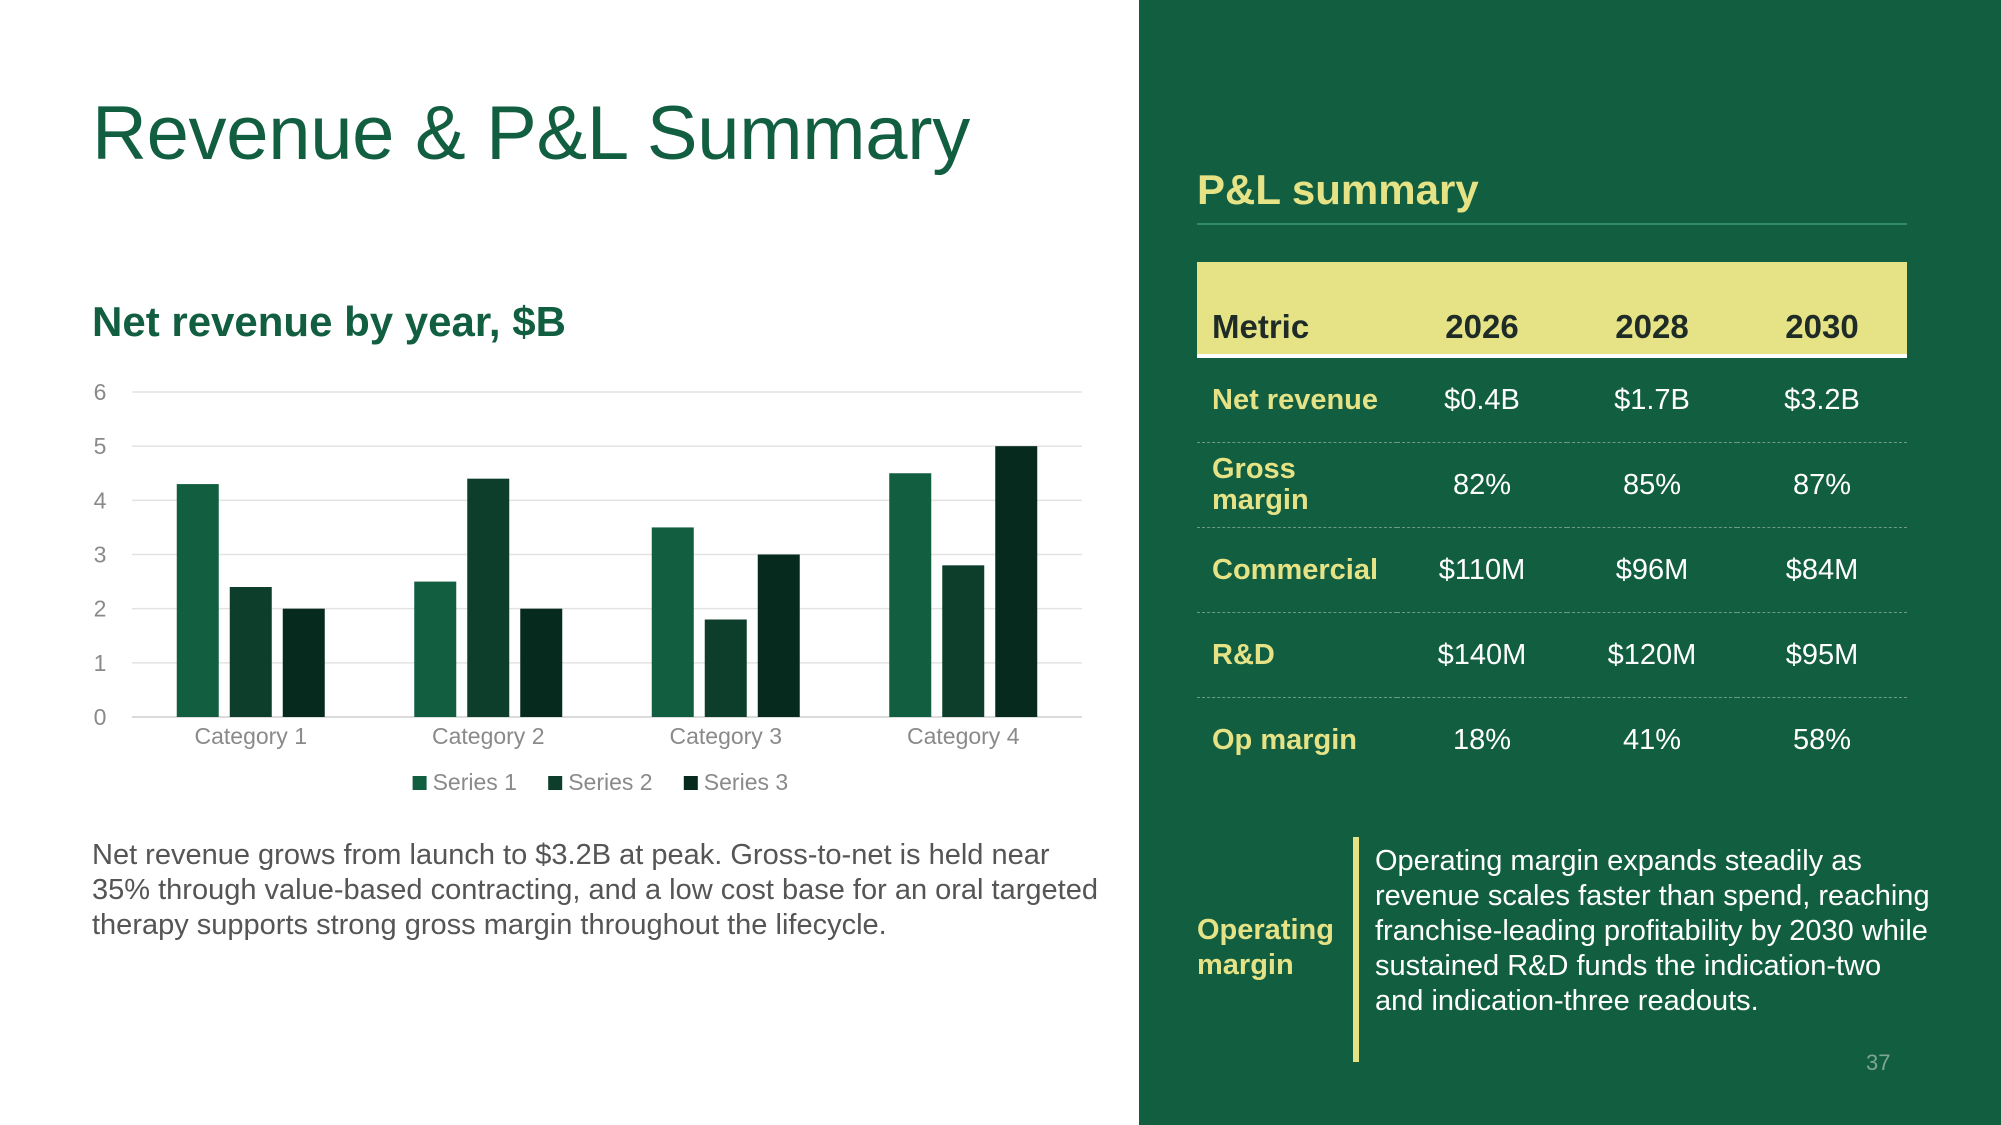 The height and width of the screenshot is (1125, 2001). Describe the element at coordinates (1652, 399) in the screenshot. I see `table-cell: $1.7B` at that location.